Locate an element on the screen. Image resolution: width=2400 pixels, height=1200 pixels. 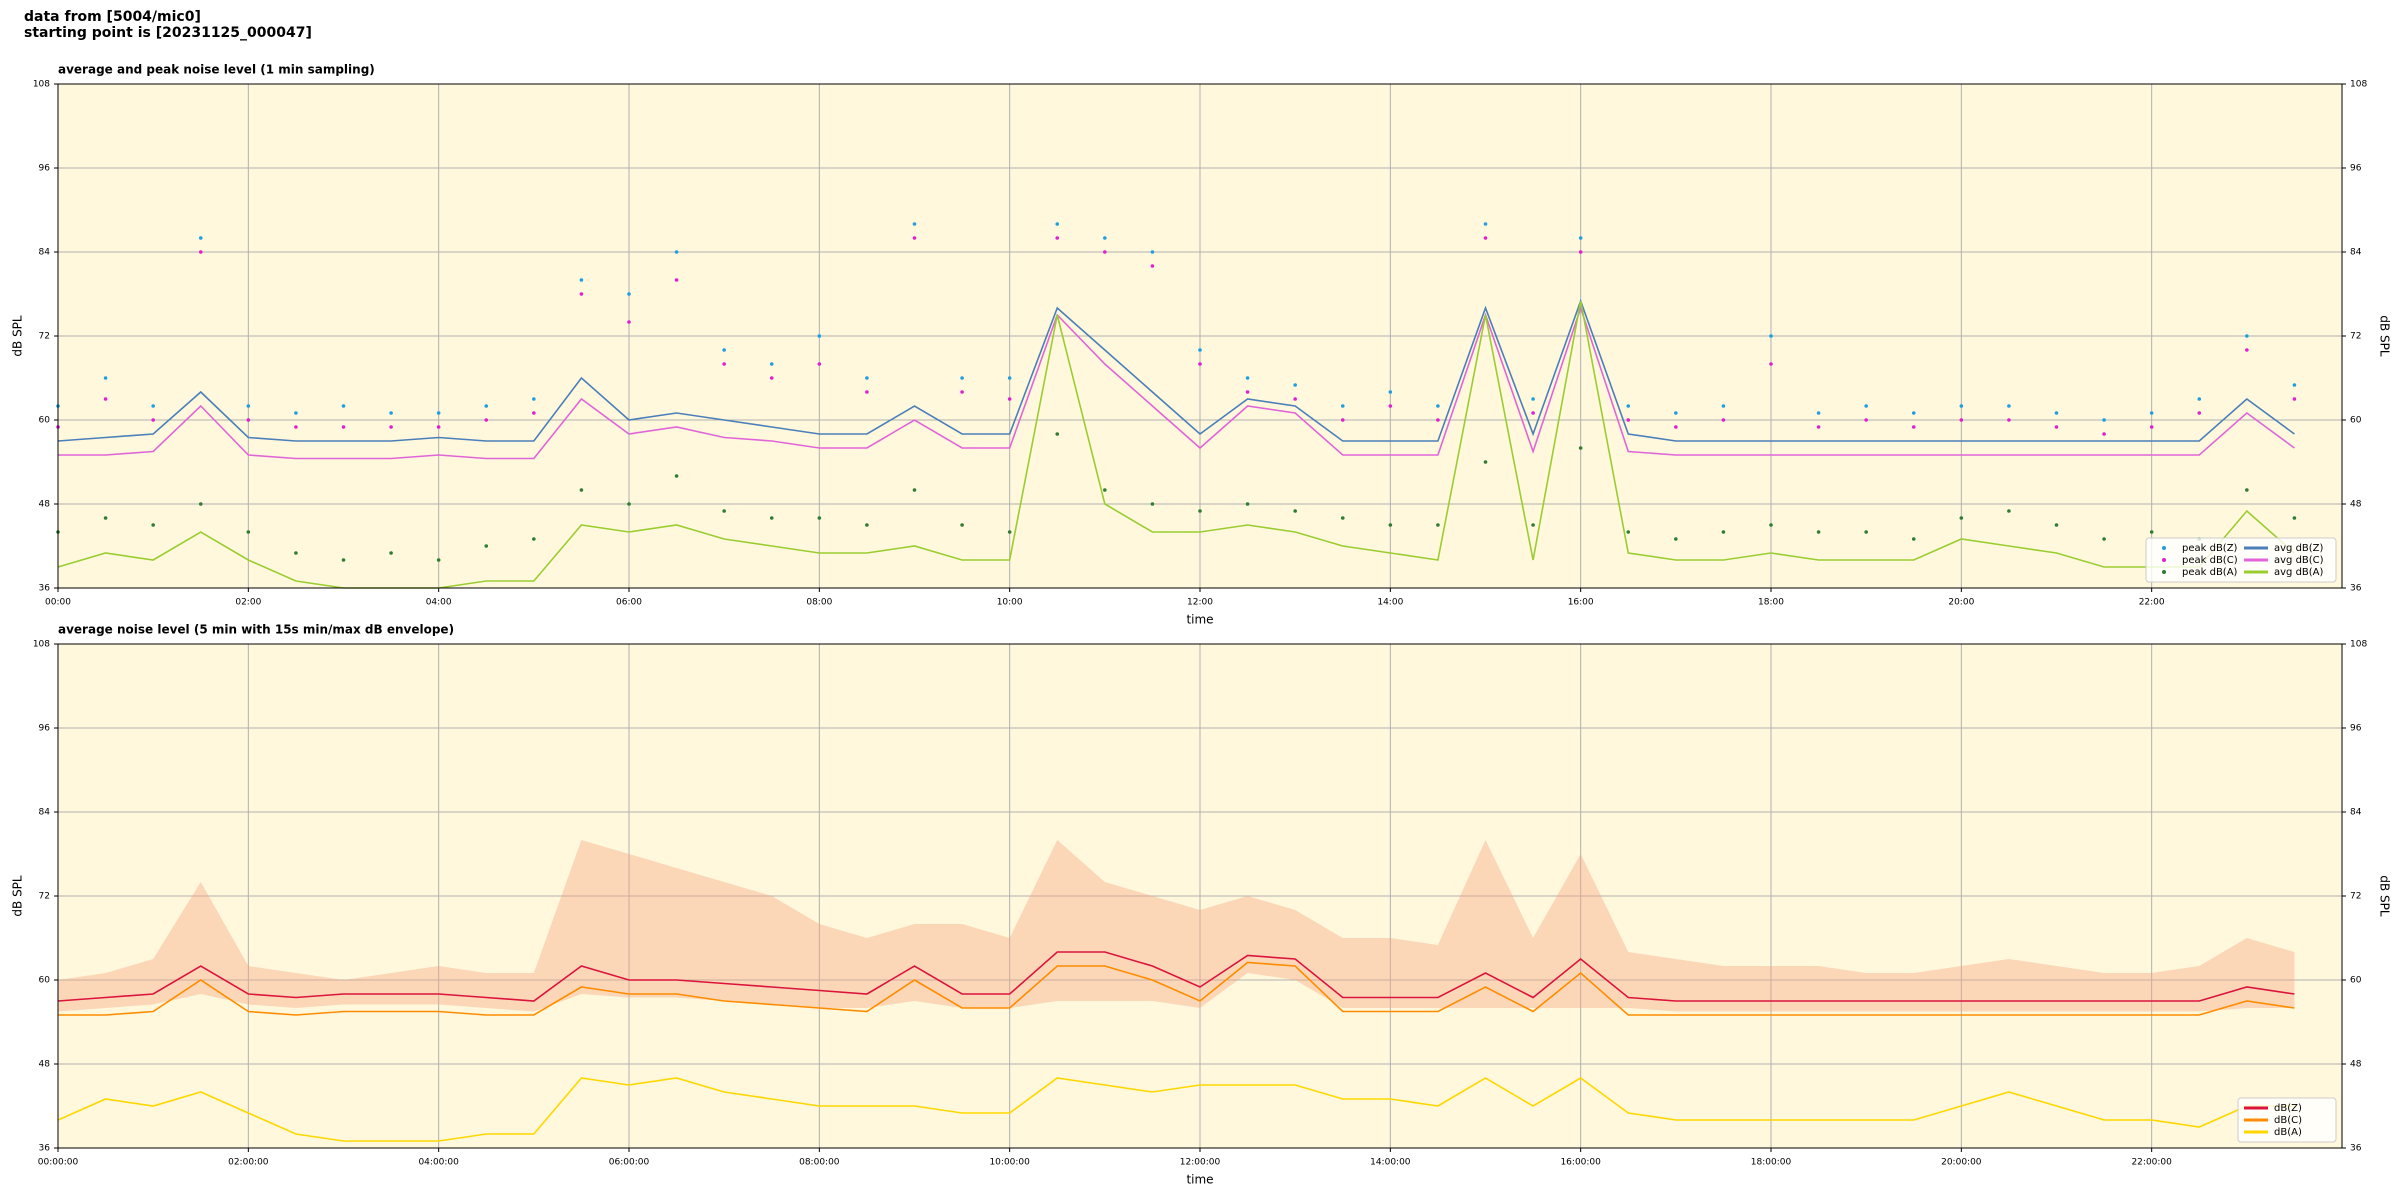
y-tick-label: 60 is located at coordinates (2356, 421).